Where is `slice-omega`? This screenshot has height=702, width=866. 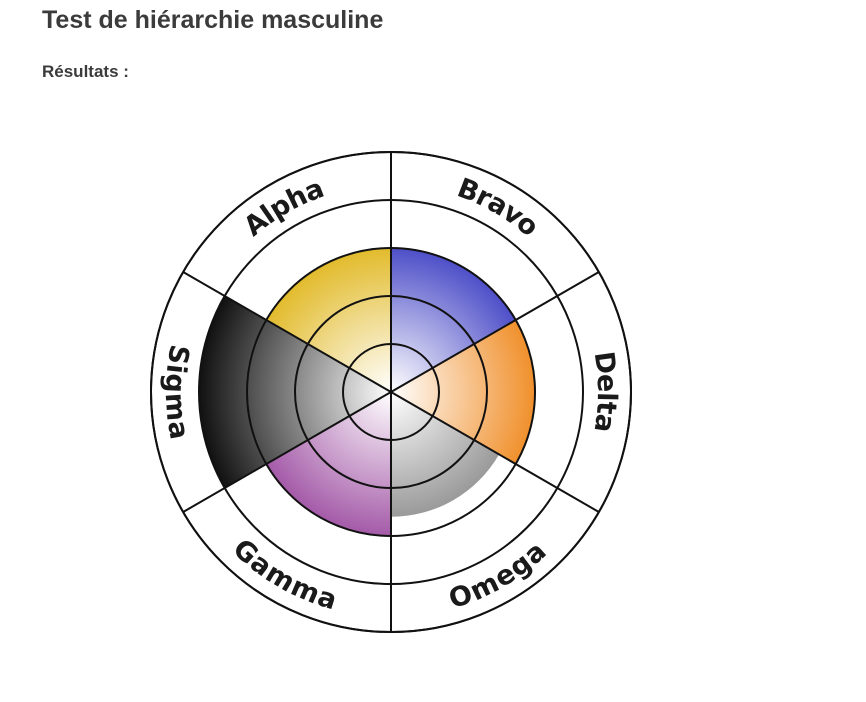
slice-omega is located at coordinates (445, 454).